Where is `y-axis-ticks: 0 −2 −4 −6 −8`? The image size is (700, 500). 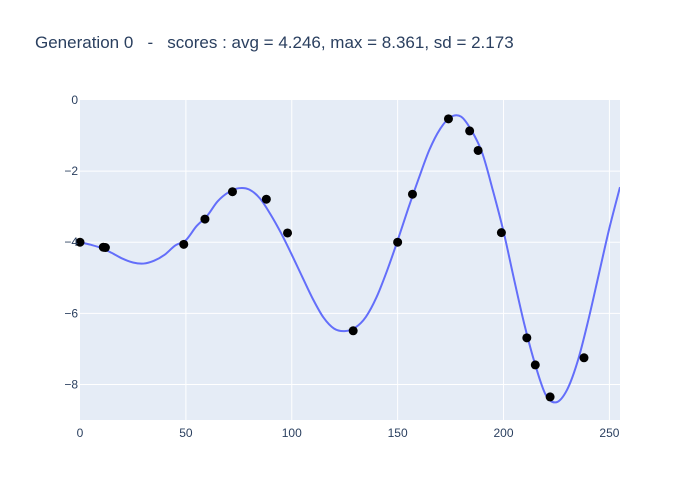 y-axis-ticks: 0 −2 −4 −6 −8 is located at coordinates (71, 242).